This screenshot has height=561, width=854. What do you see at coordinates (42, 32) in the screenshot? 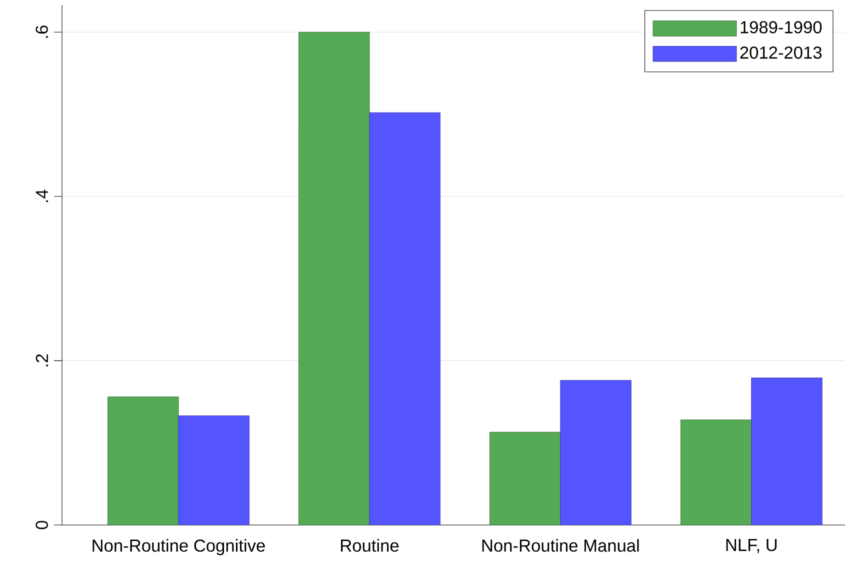
I see `y-tick-label: .6` at bounding box center [42, 32].